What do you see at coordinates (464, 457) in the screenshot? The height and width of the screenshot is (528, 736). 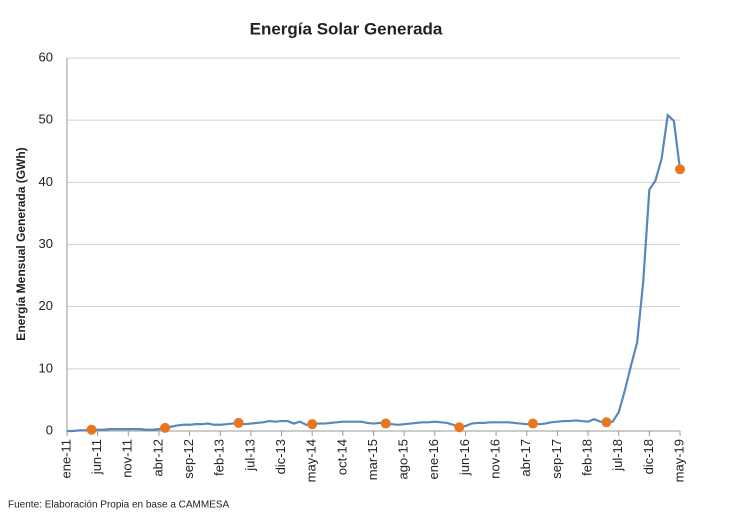 I see `x-tick-label: jun-16` at bounding box center [464, 457].